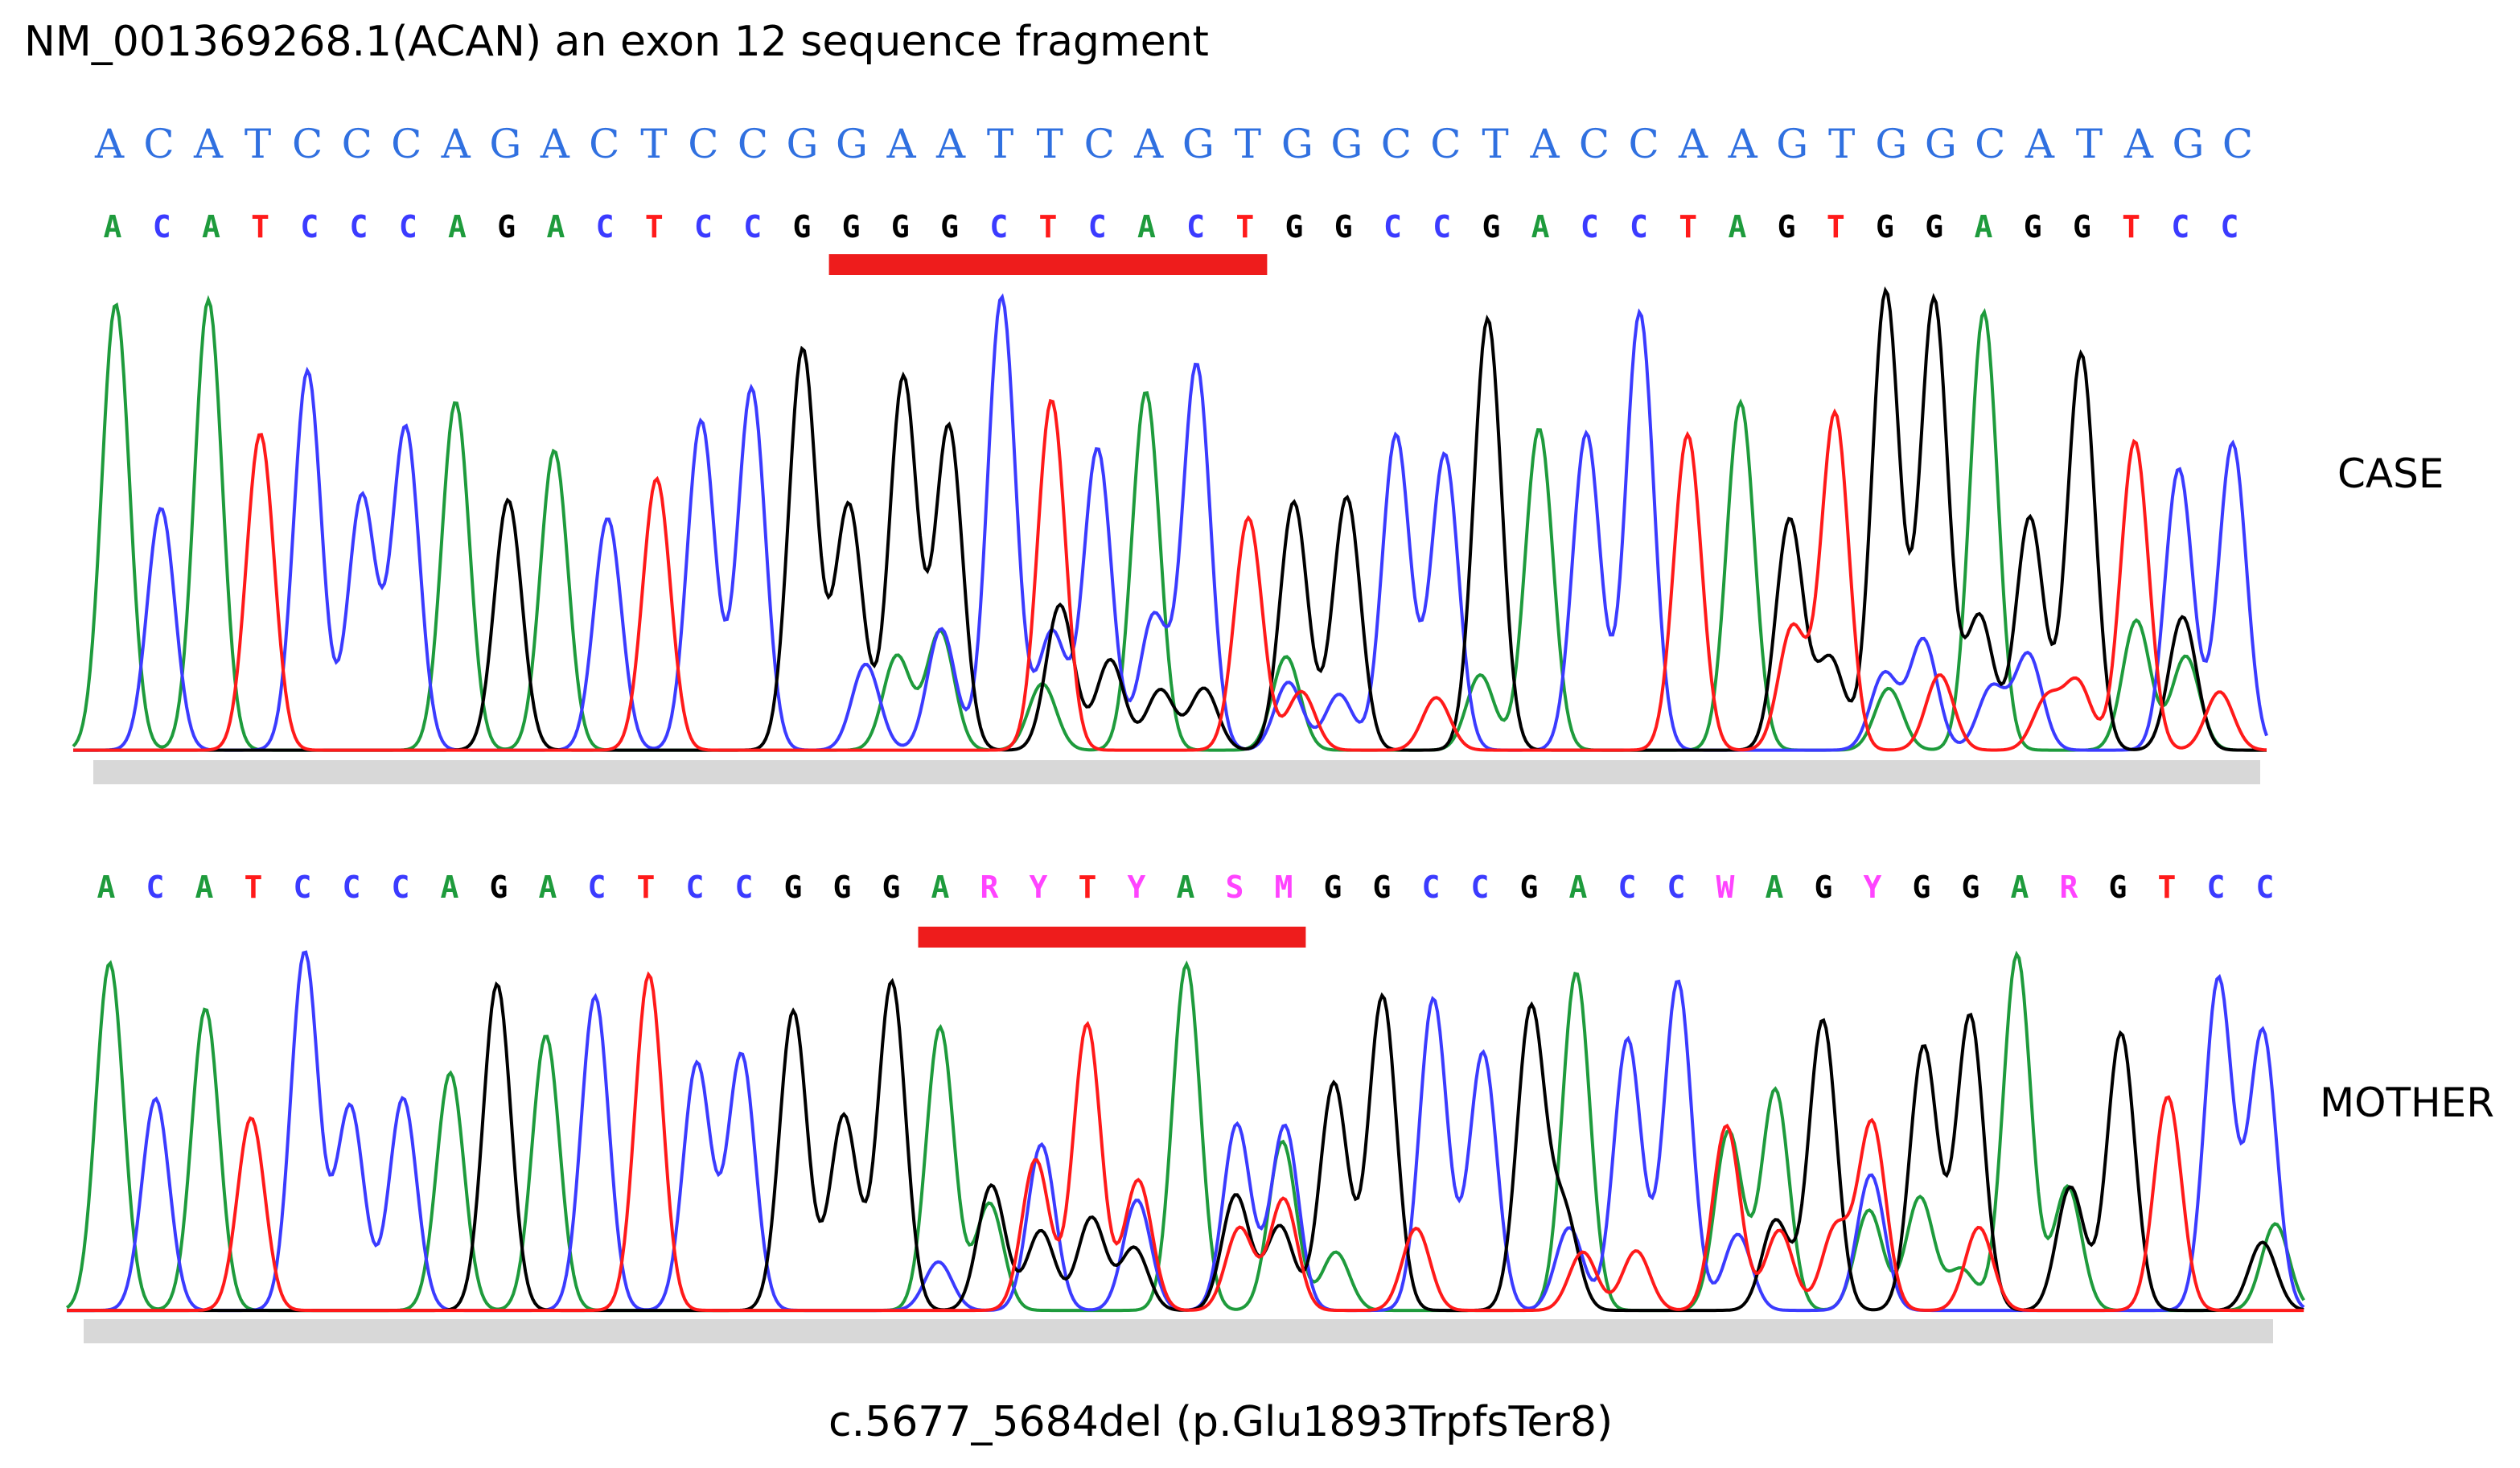 The height and width of the screenshot is (1468, 2520). Describe the element at coordinates (1294, 227) in the screenshot. I see `case-base-24: G` at that location.